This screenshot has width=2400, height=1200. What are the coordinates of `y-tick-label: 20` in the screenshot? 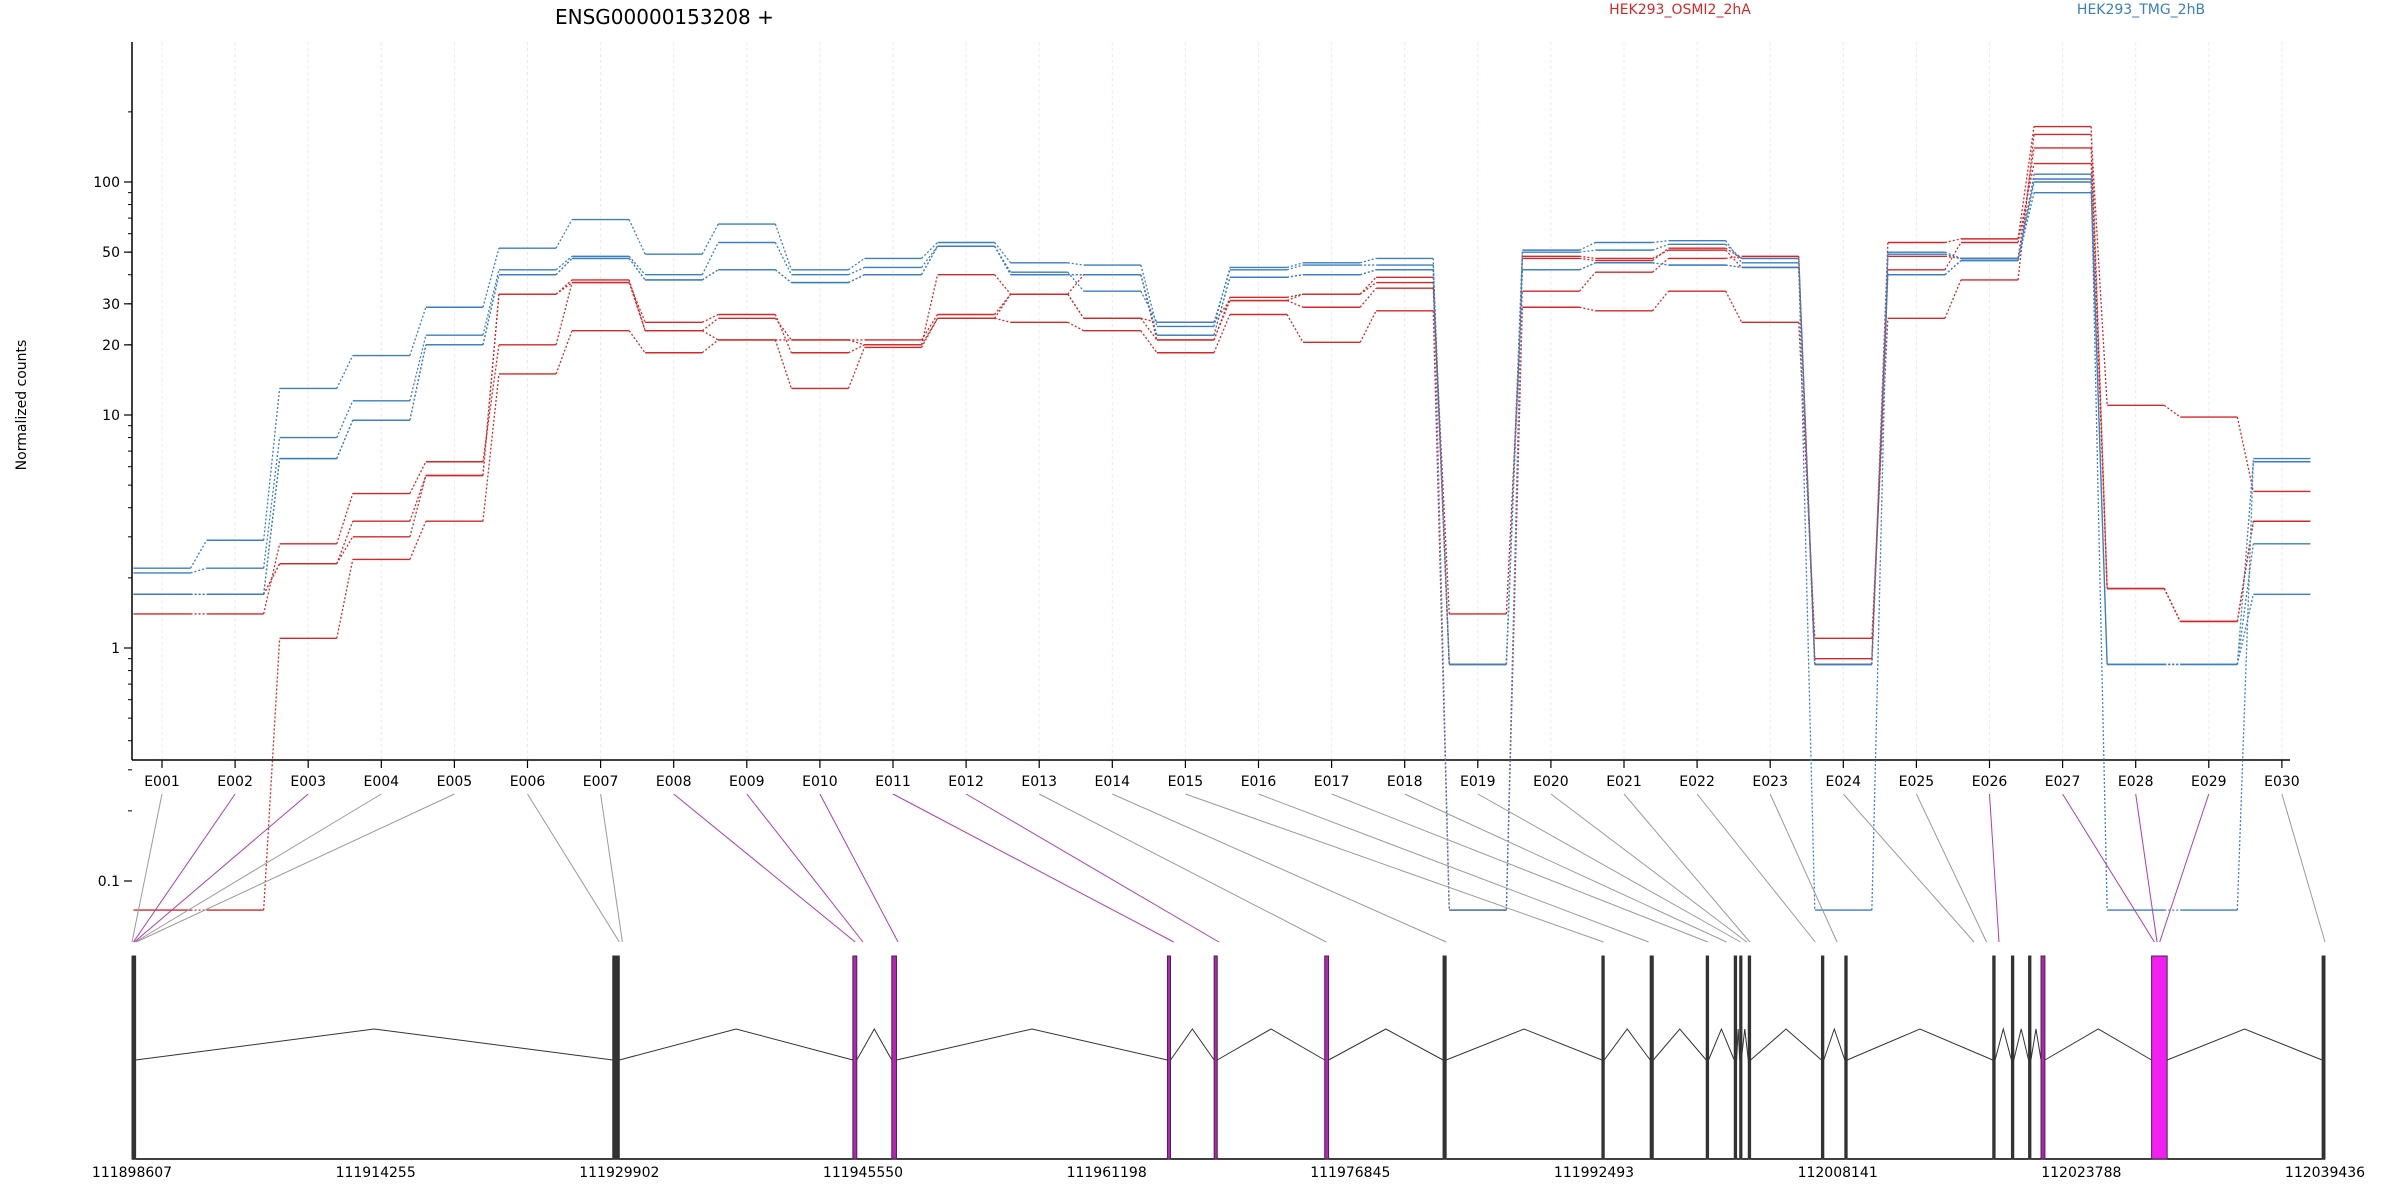 It's located at (111, 346).